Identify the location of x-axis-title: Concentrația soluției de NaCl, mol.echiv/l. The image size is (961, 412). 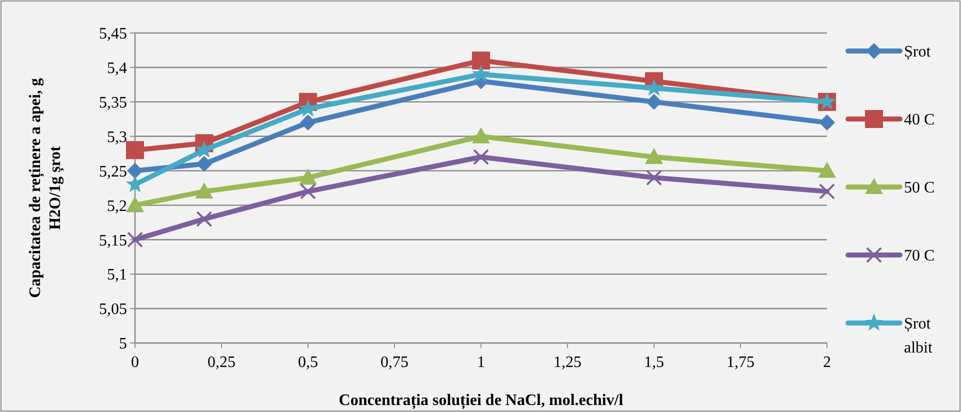
(481, 401).